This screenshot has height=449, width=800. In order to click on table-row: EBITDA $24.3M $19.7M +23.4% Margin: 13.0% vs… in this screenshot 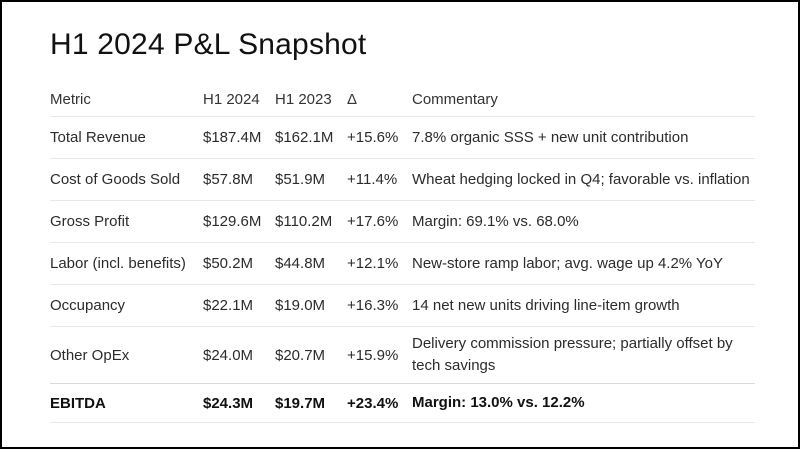, I will do `click(402, 403)`.